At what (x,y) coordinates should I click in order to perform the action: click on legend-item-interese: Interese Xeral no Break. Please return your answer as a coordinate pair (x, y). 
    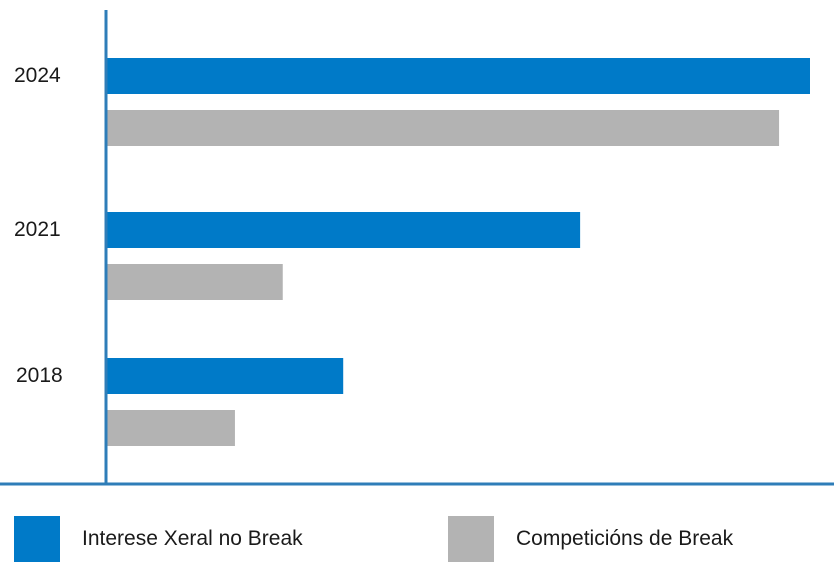
    Looking at the image, I should click on (158, 539).